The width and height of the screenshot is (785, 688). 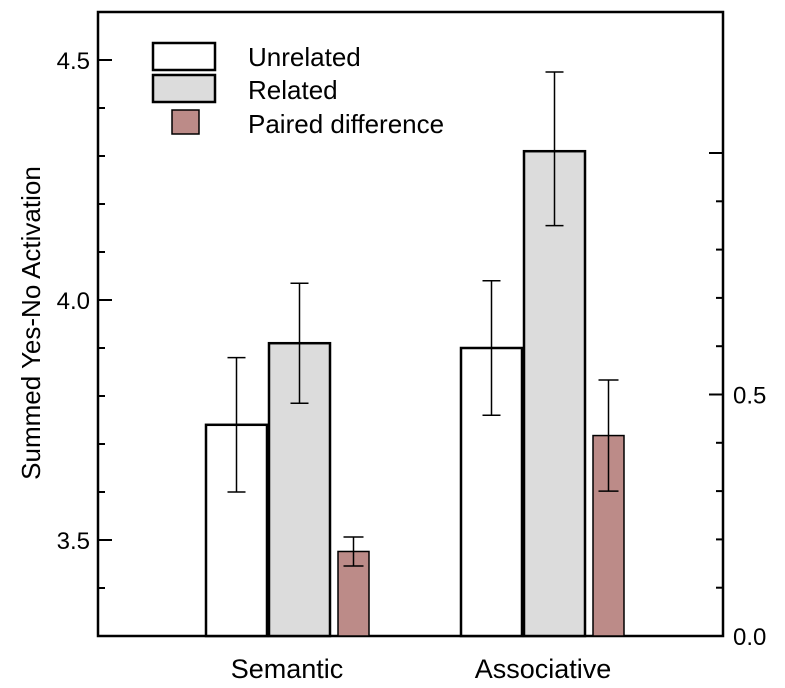 What do you see at coordinates (31, 323) in the screenshot?
I see `y-axis-title: Summed Yes-No Activation` at bounding box center [31, 323].